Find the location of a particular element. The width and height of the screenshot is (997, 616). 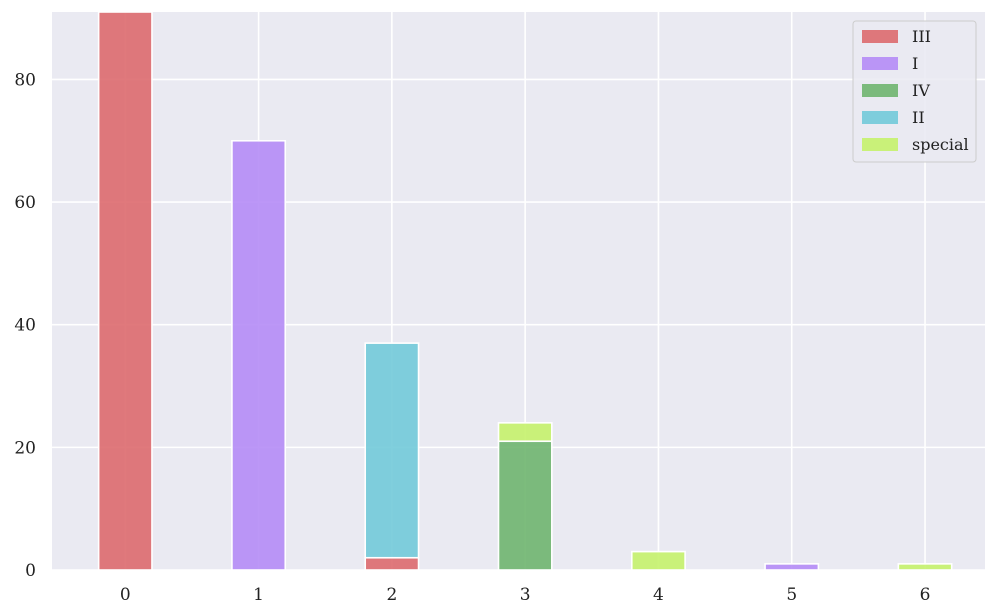

x-tick-label: 3 is located at coordinates (525, 595).